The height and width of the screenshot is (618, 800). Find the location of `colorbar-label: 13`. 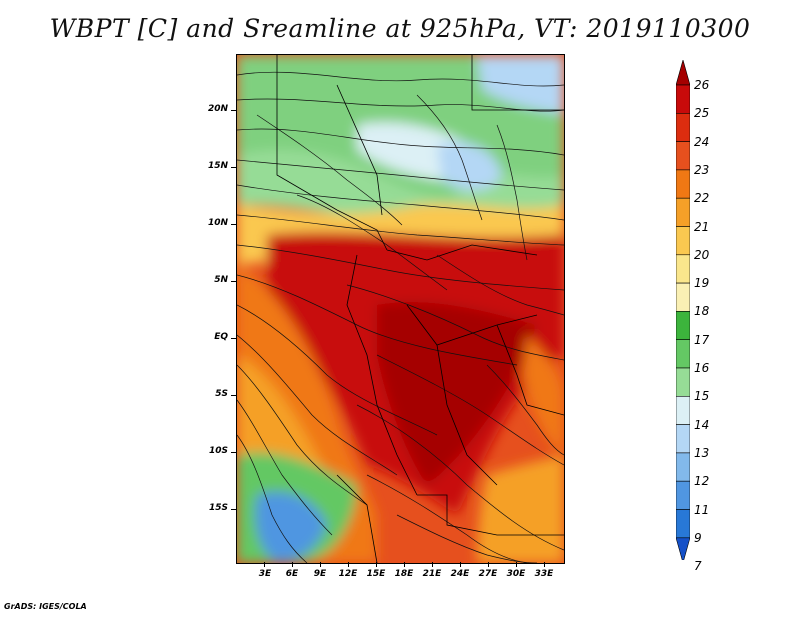

colorbar-label: 13 is located at coordinates (702, 452).